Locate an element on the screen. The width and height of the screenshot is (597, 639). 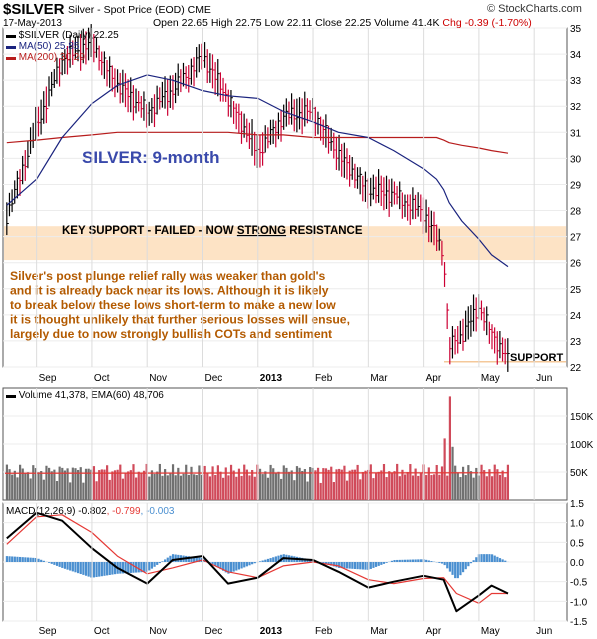
instrument-name: Silver - Spot Price (EOD) CME is located at coordinates (139, 10).